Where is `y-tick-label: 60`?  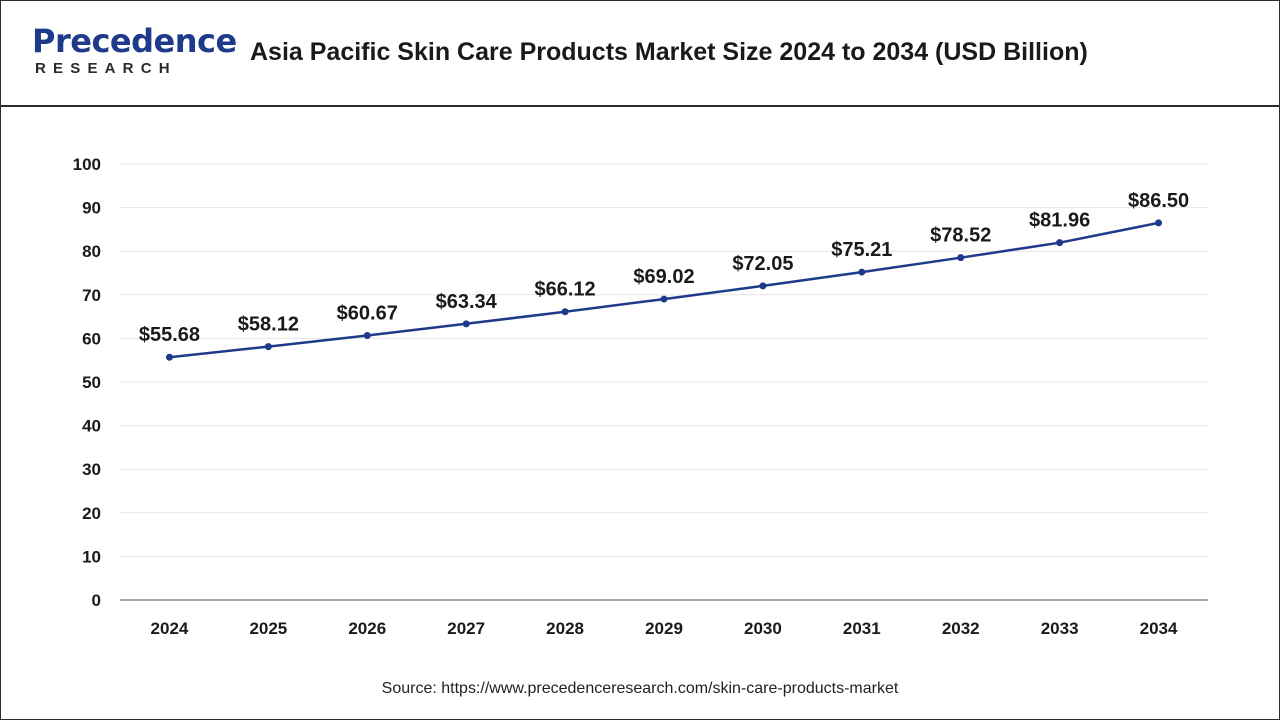 y-tick-label: 60 is located at coordinates (91, 338).